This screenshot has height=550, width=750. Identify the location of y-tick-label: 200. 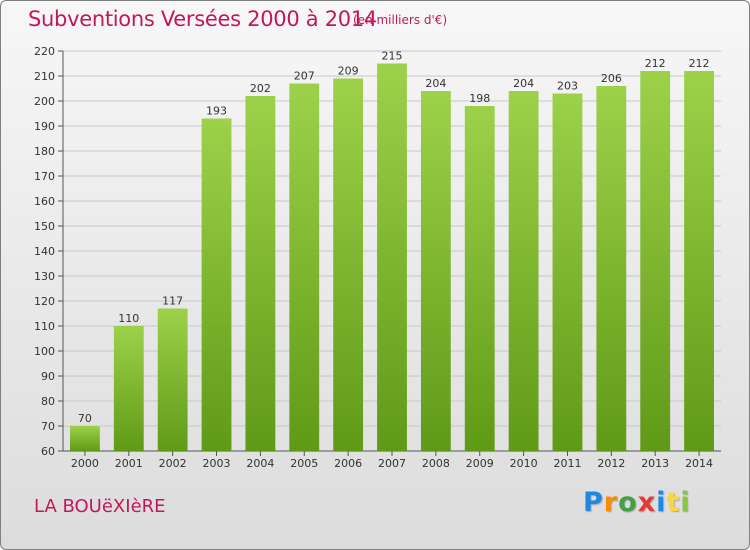
(44, 101).